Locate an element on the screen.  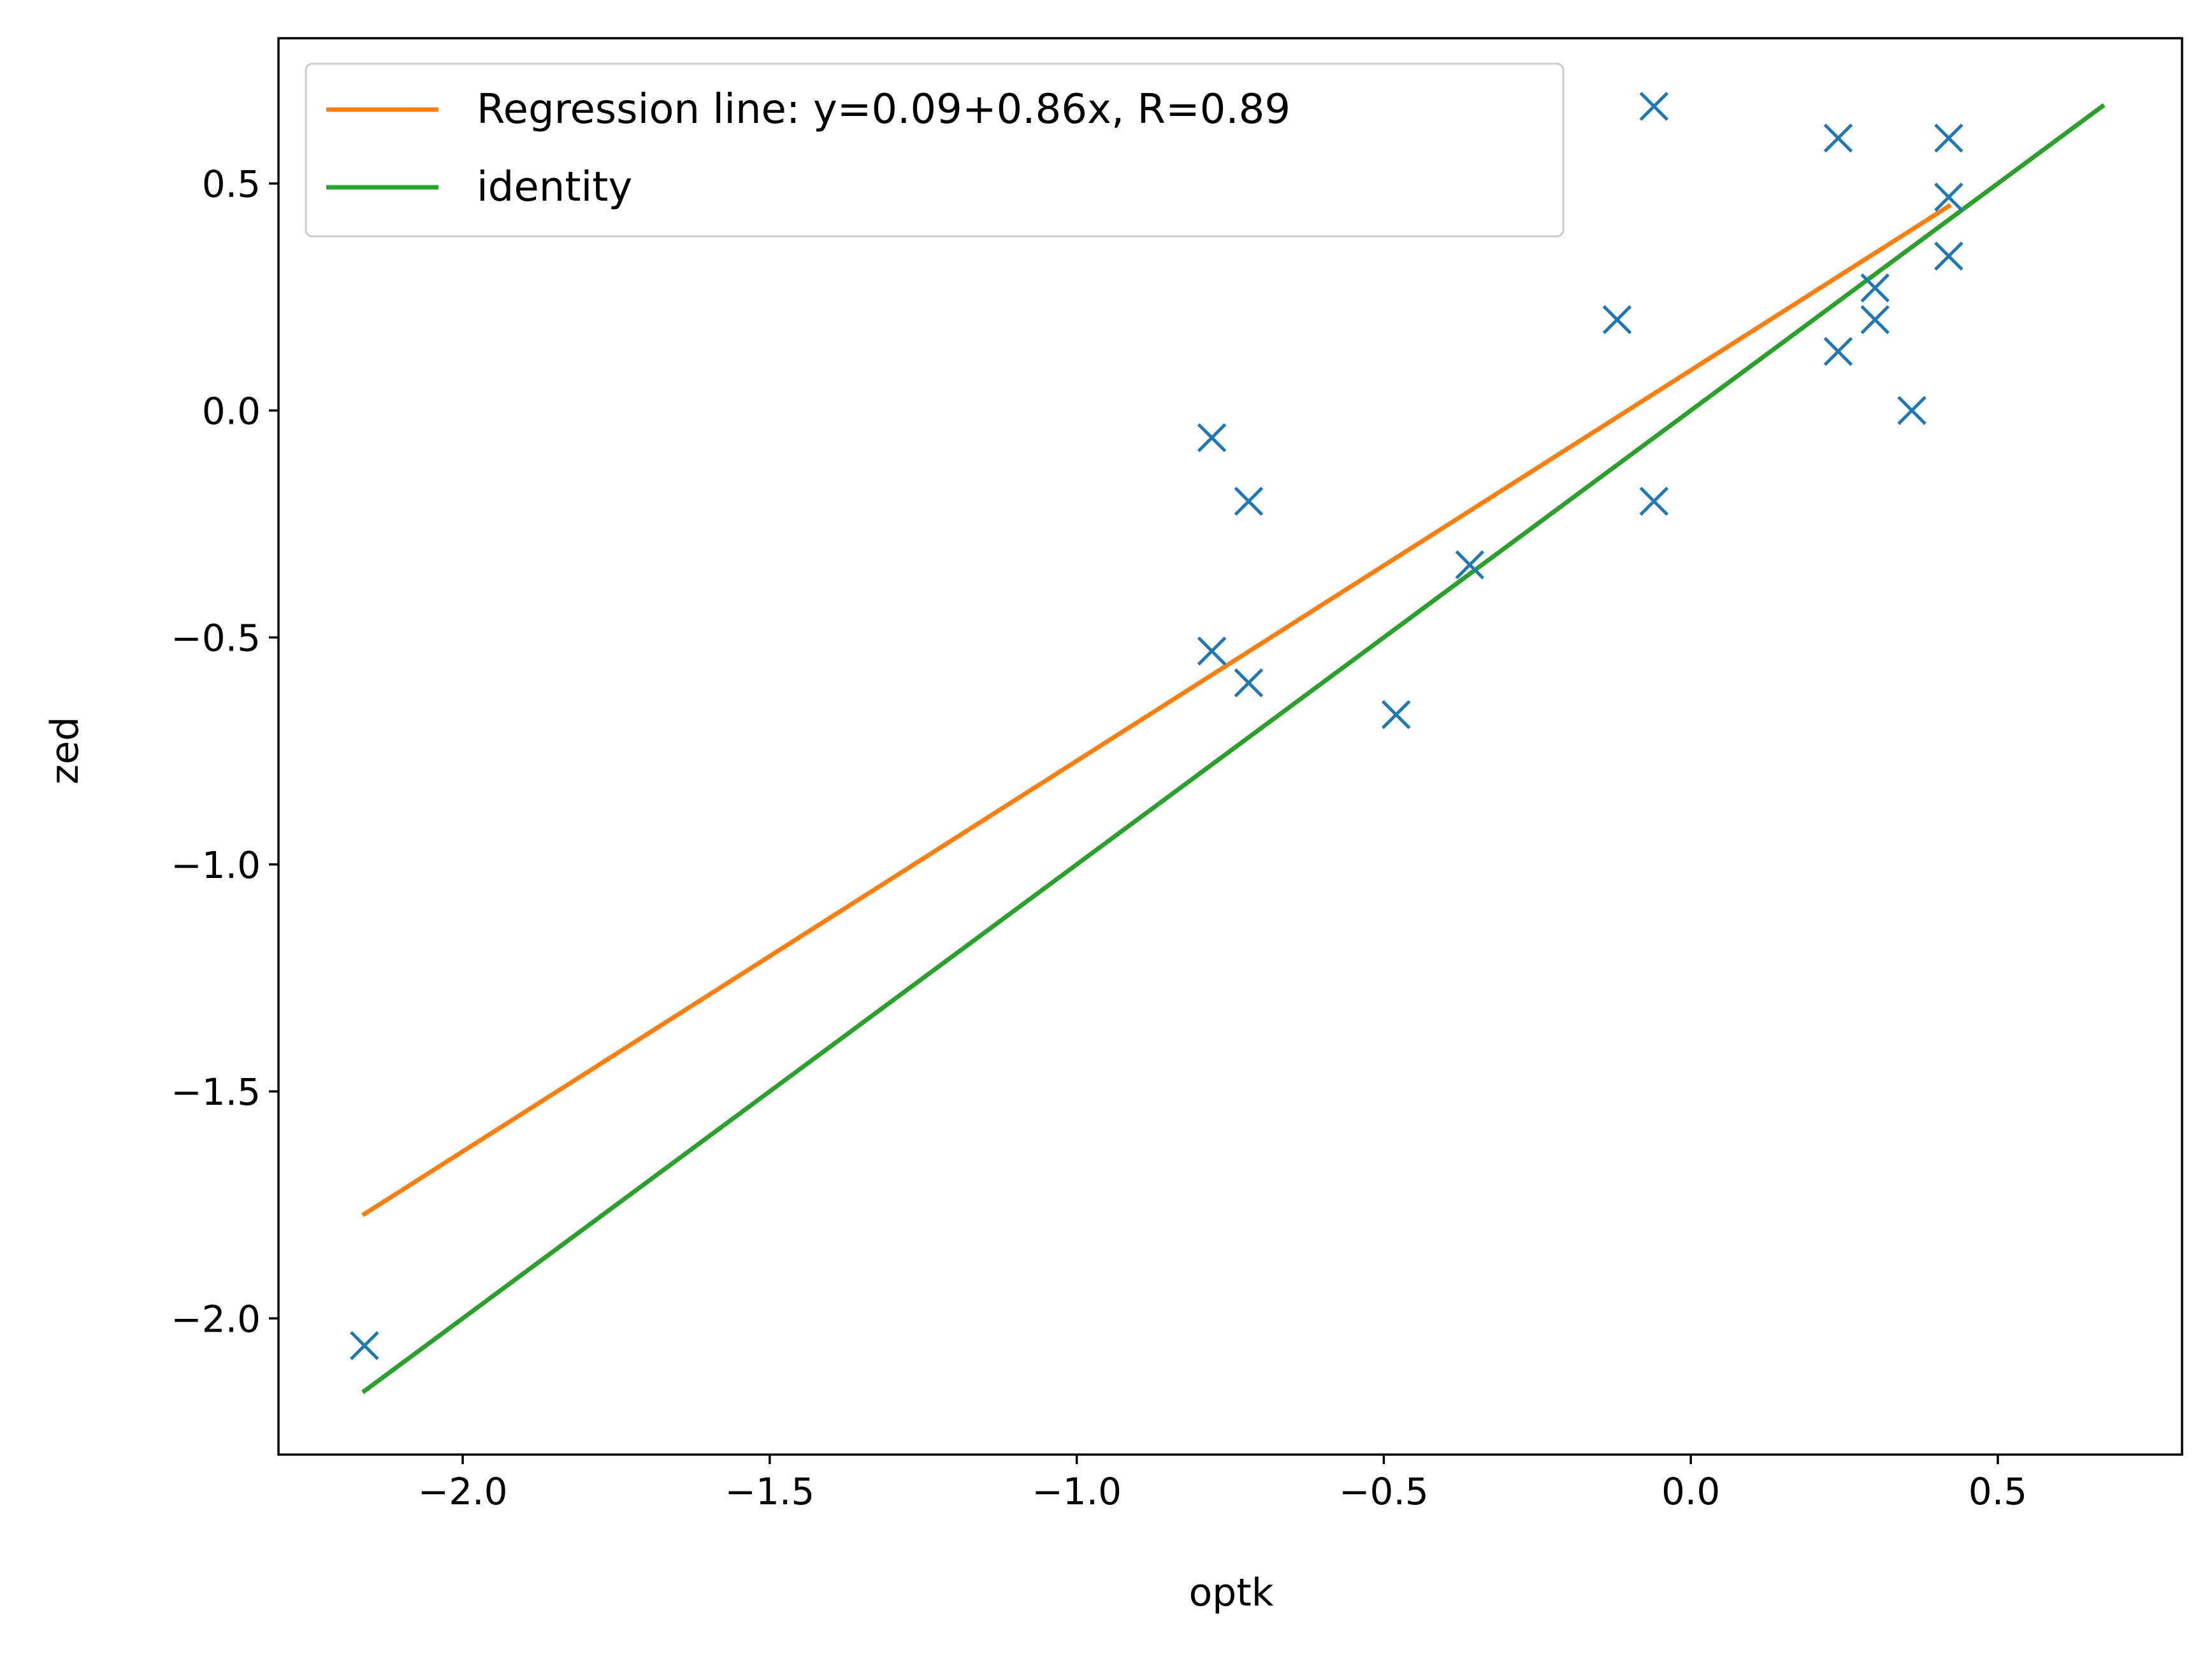
y-tick-label: −0.5 is located at coordinates (216, 638).